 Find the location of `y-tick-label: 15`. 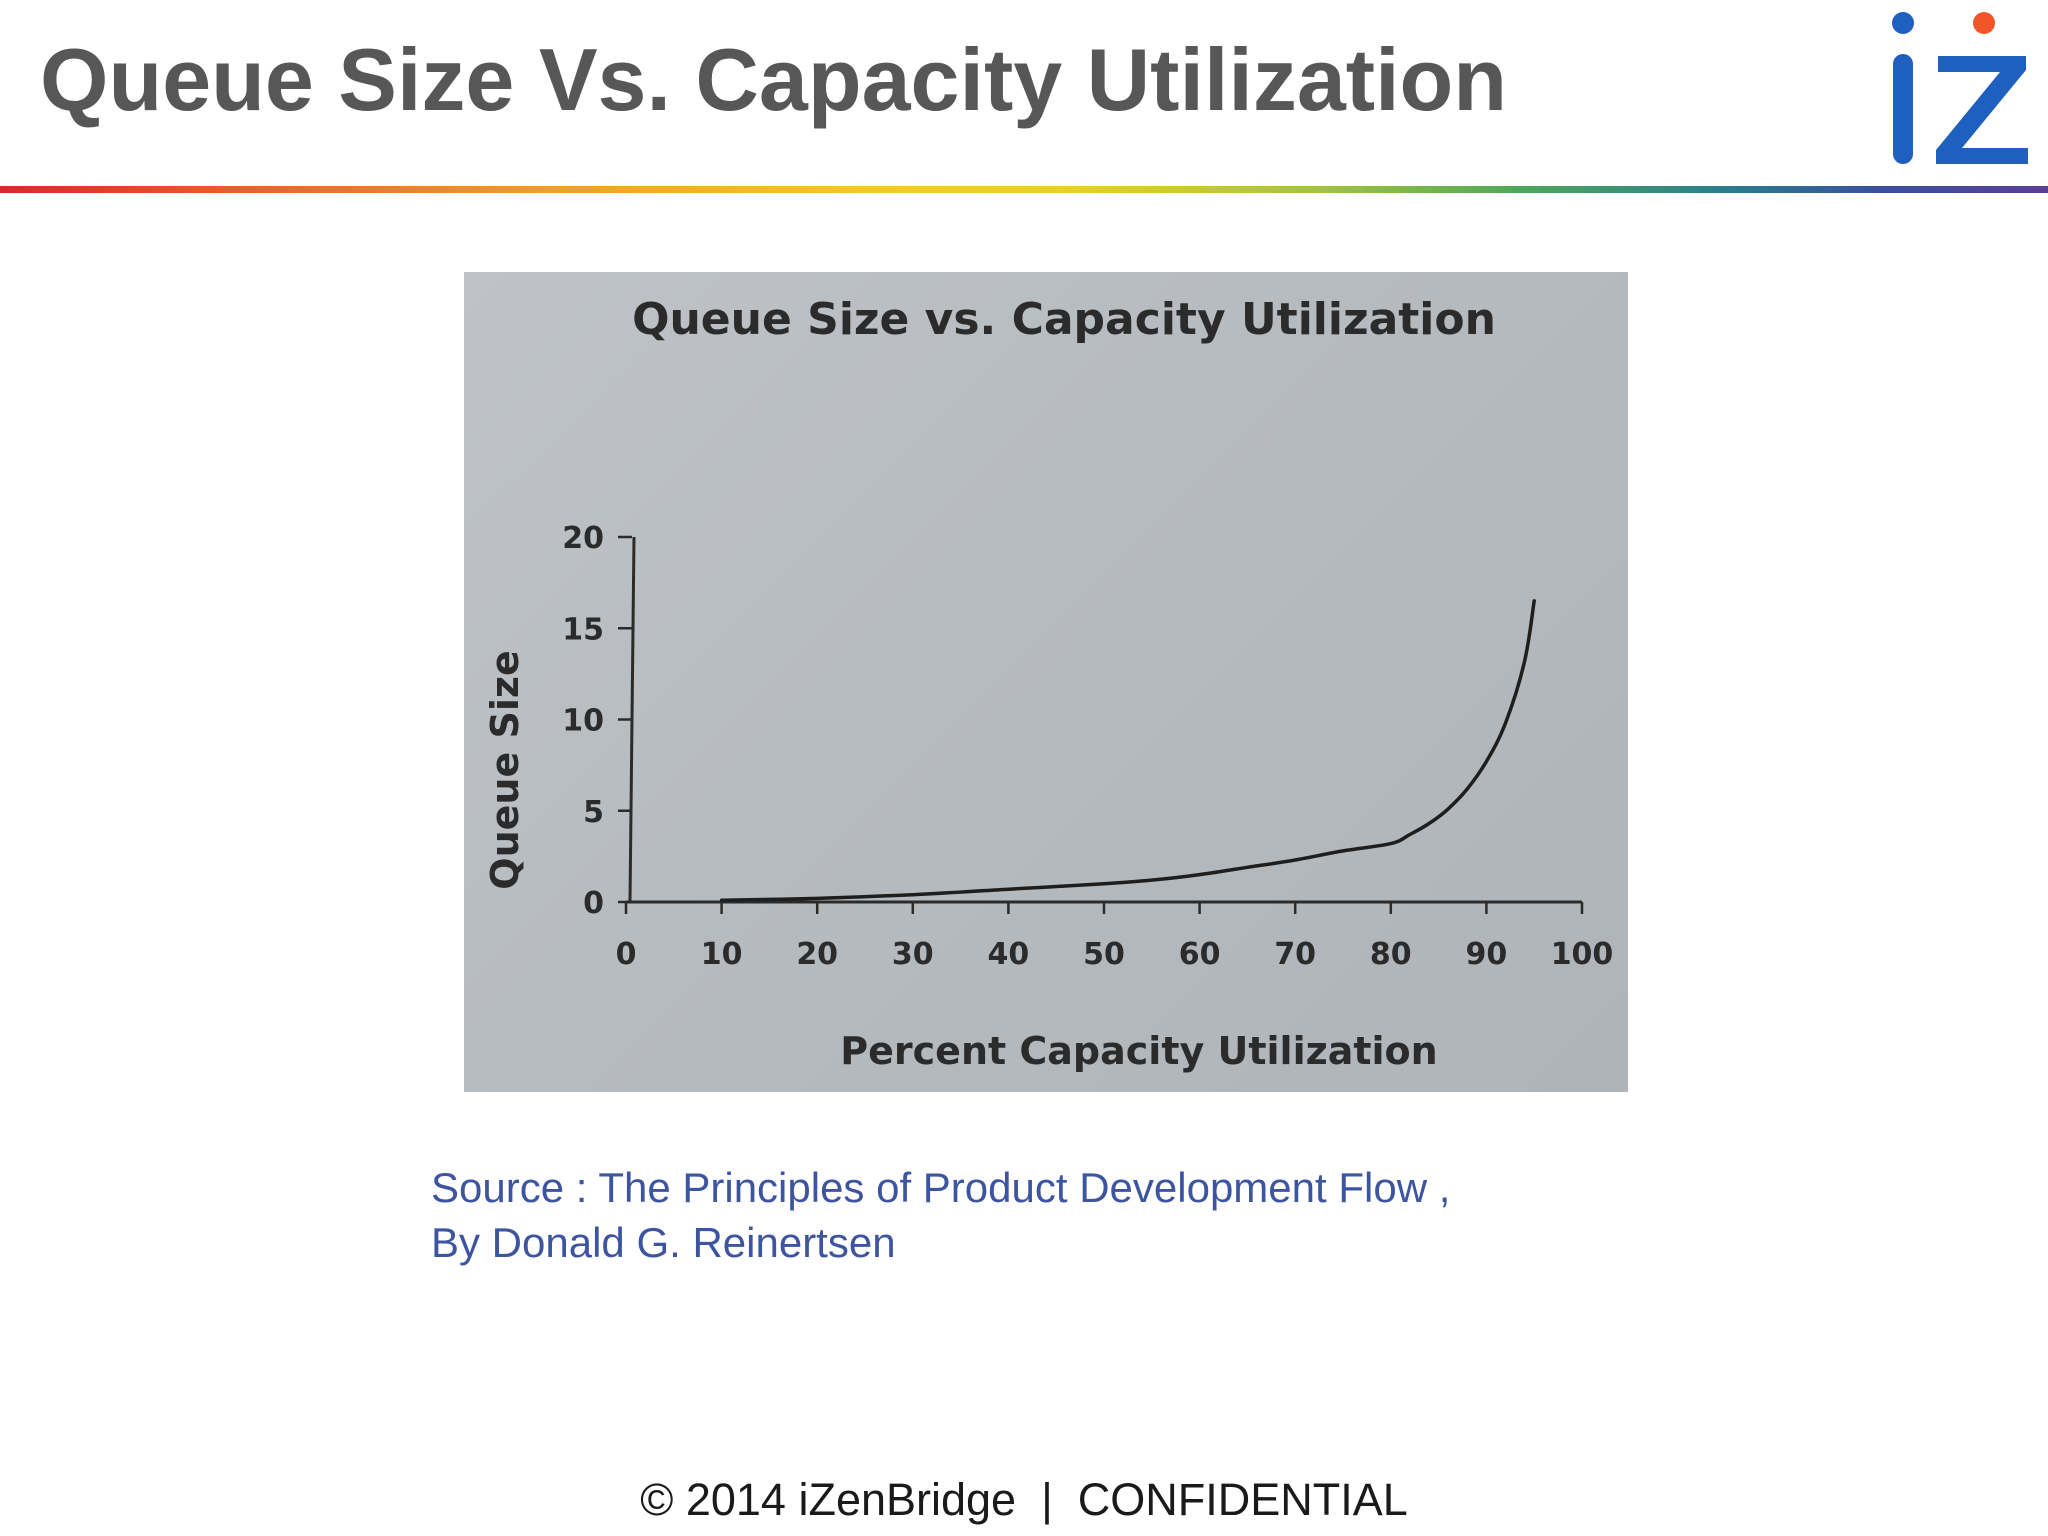

y-tick-label: 15 is located at coordinates (583, 629).